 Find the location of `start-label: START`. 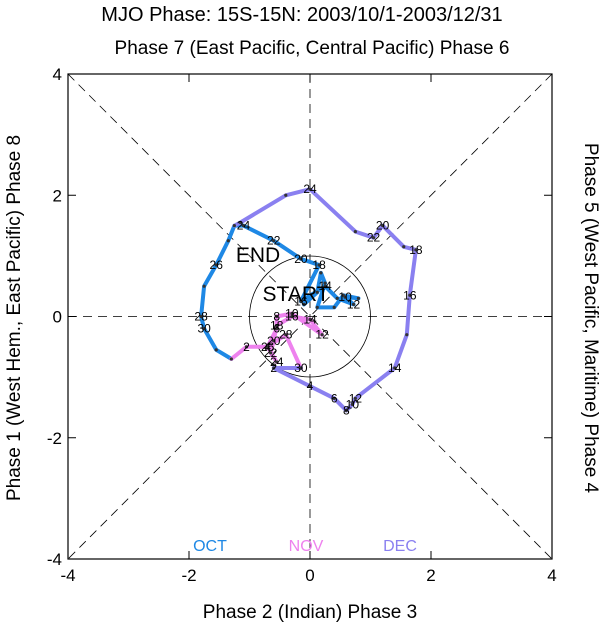

start-label: START is located at coordinates (296, 294).